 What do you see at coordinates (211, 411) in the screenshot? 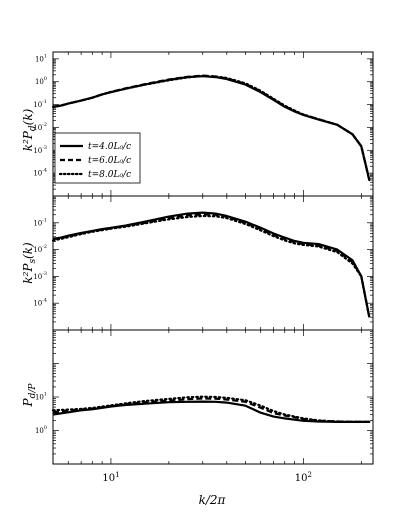
I see `series-line-solid` at bounding box center [211, 411].